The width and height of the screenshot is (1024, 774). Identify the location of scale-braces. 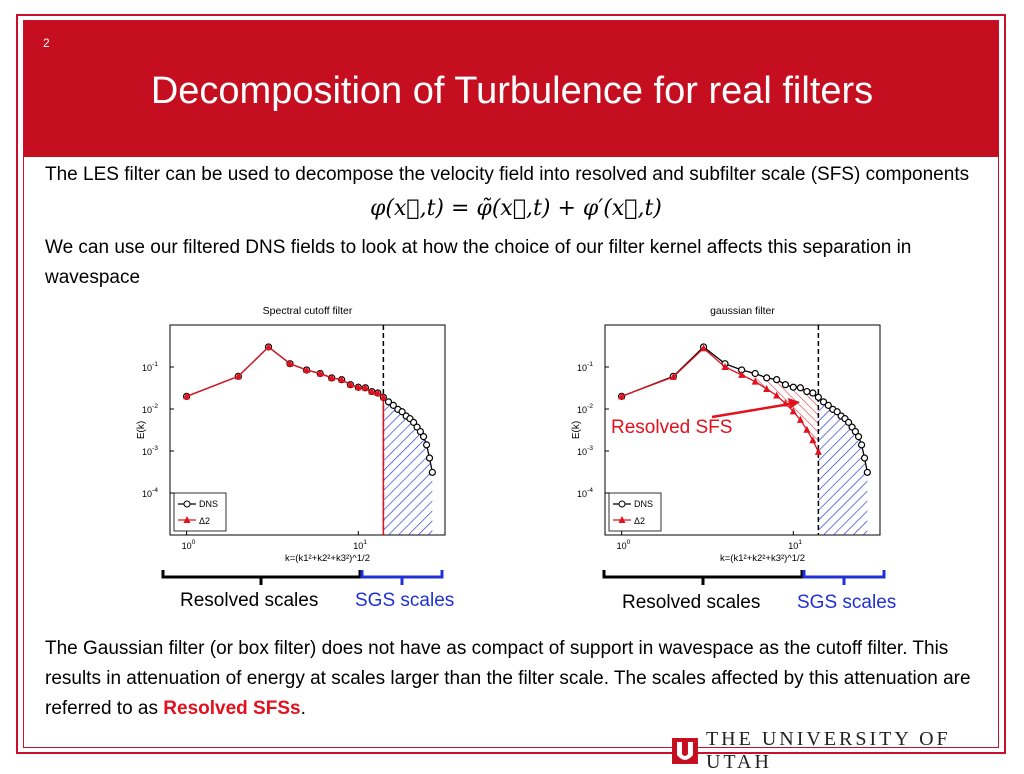
(523, 577).